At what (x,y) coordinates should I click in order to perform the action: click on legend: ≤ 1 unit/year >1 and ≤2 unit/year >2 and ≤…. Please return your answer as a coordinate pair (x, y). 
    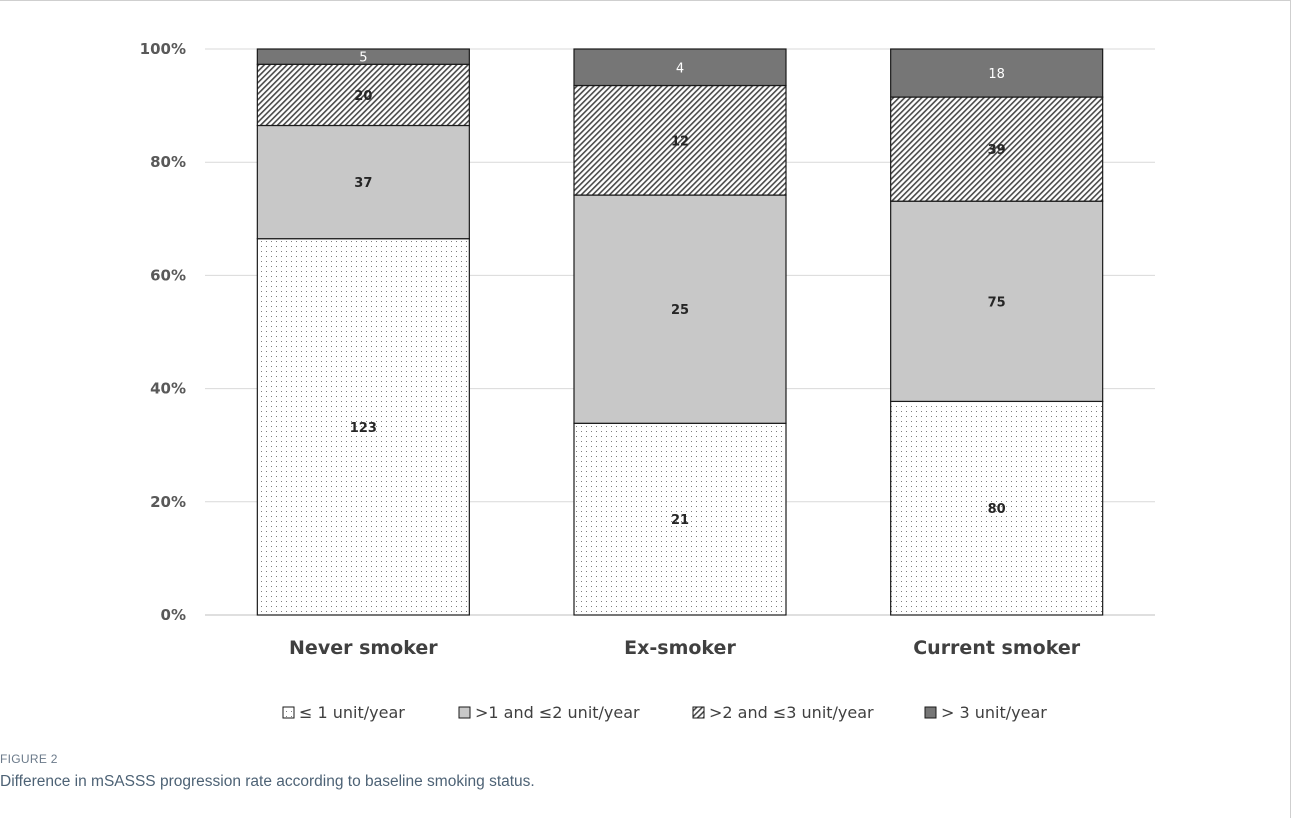
    Looking at the image, I should click on (664, 712).